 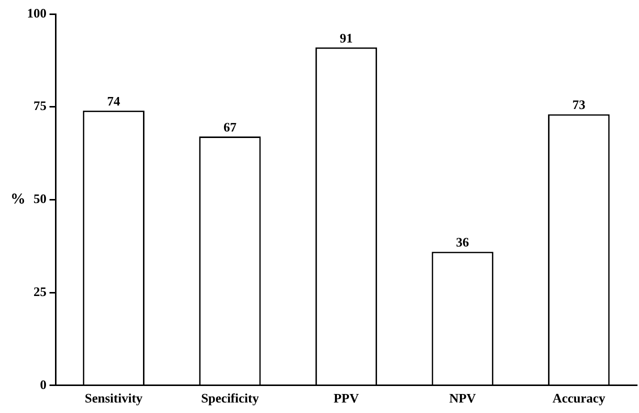 I want to click on x-tick-label: NPV, so click(x=463, y=398).